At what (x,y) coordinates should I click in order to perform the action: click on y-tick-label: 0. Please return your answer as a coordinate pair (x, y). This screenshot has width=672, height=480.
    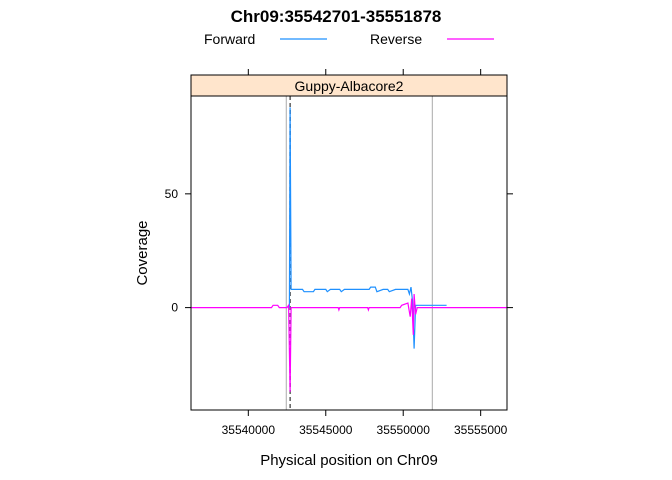
    Looking at the image, I should click on (174, 308).